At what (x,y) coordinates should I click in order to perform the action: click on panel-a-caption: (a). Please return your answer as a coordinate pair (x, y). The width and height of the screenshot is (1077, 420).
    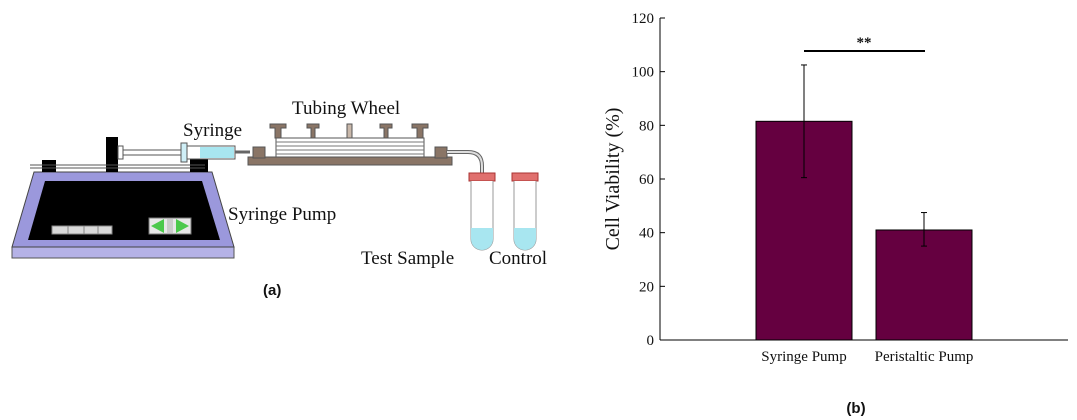
    Looking at the image, I should click on (272, 290).